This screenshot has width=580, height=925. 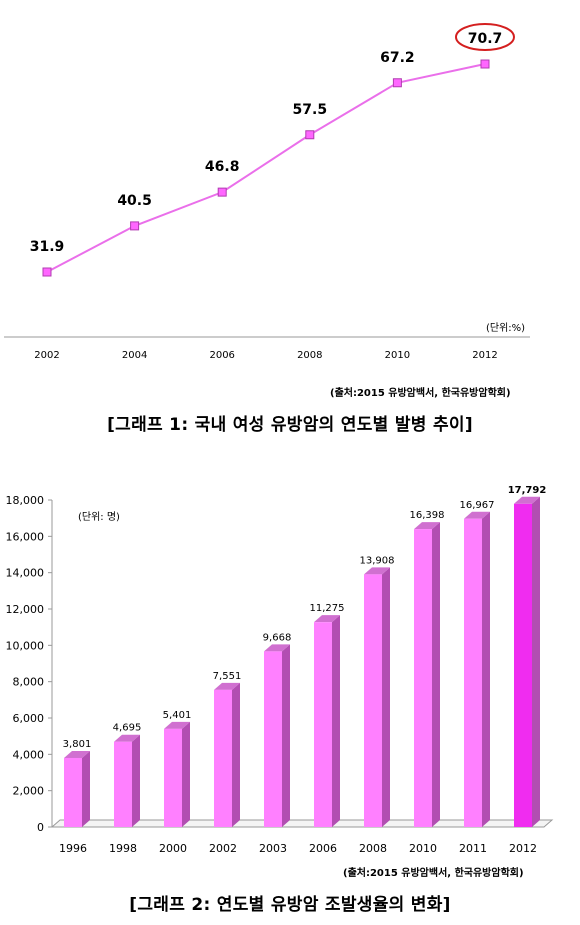 I want to click on chart1-x-tick: 2012, so click(x=484, y=355).